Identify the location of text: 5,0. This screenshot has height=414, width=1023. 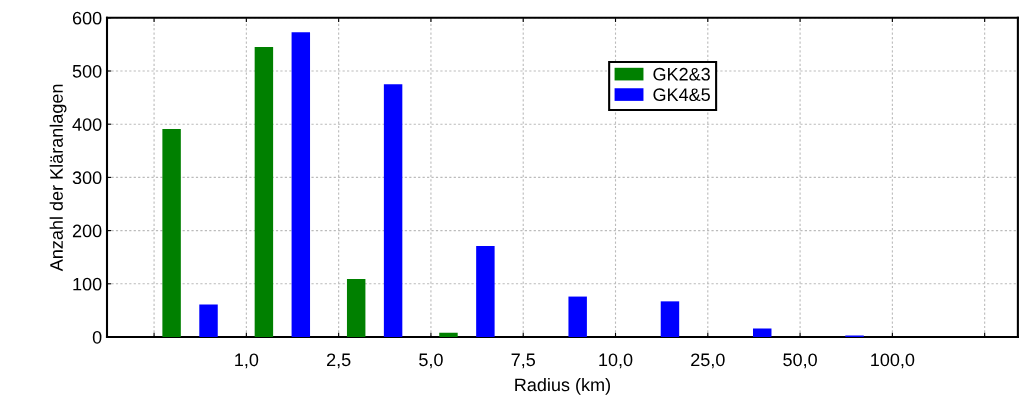
(431, 361).